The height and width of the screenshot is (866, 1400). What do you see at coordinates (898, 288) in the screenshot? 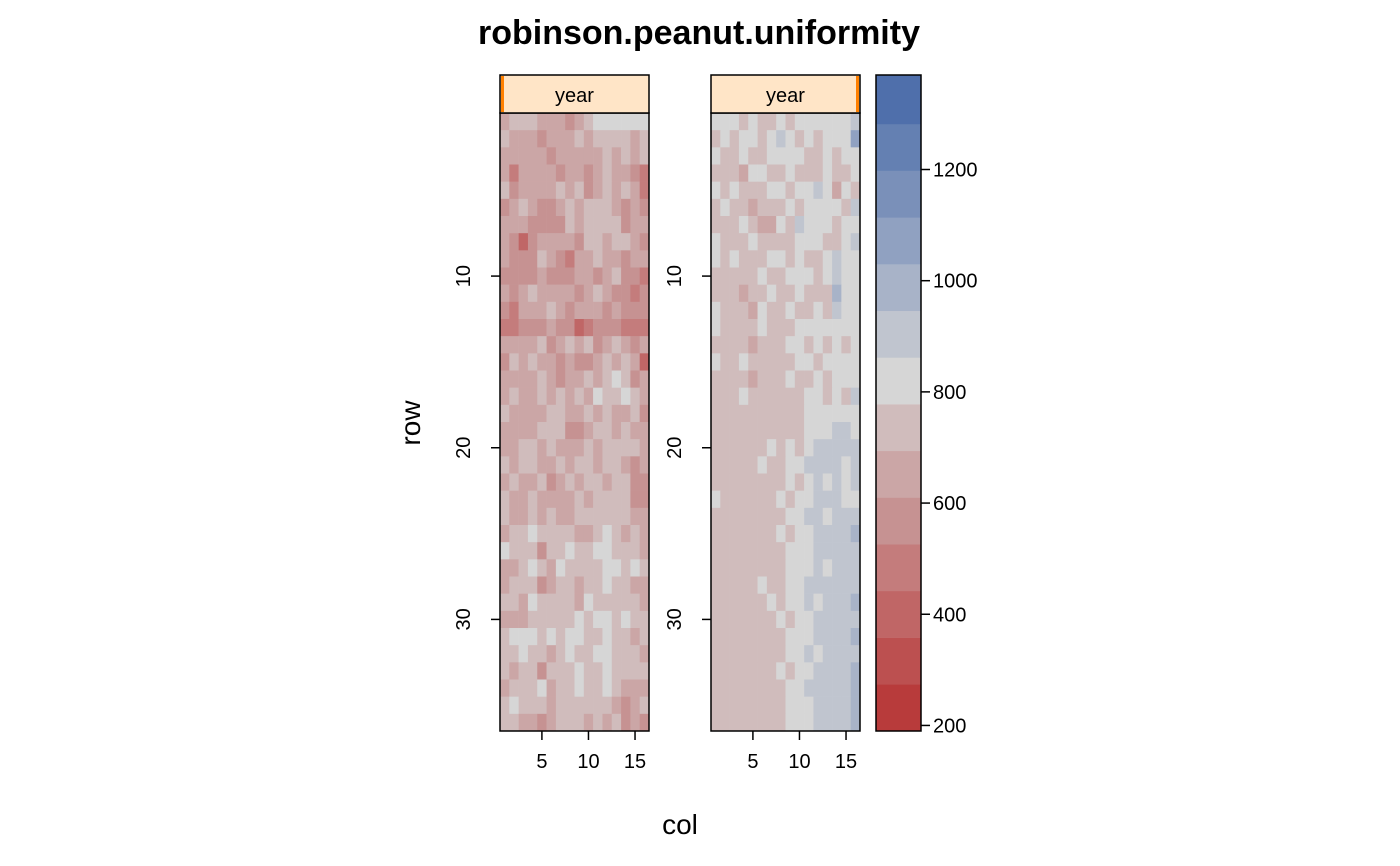
I see `legend-color-band` at bounding box center [898, 288].